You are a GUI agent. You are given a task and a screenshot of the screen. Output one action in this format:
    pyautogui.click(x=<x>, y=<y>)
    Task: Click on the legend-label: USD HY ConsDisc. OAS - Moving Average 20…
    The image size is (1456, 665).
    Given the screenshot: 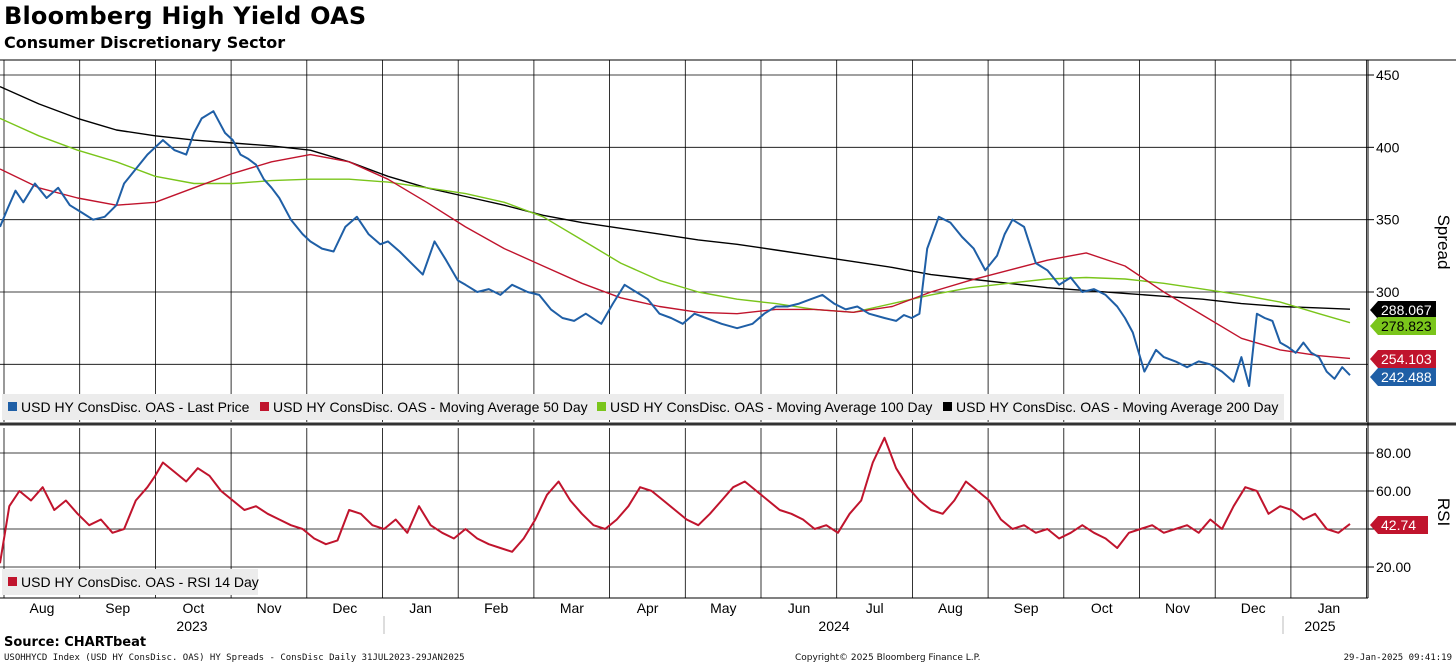 What is the action you would take?
    pyautogui.click(x=1117, y=407)
    